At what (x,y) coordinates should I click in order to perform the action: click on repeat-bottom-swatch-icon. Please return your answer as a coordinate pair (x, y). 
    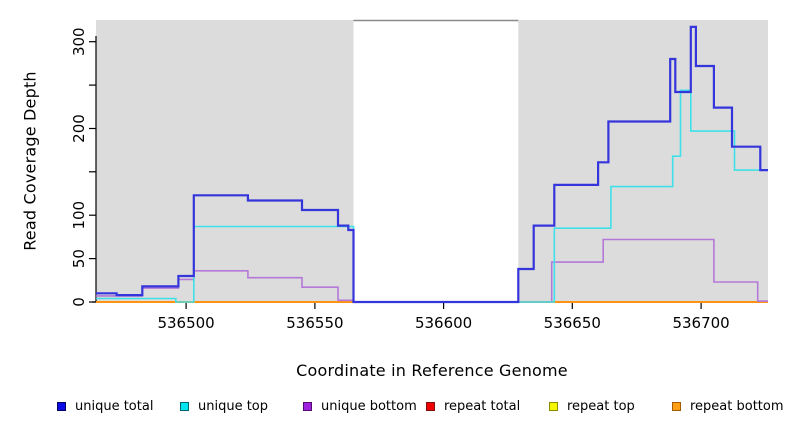
    Looking at the image, I should click on (676, 406).